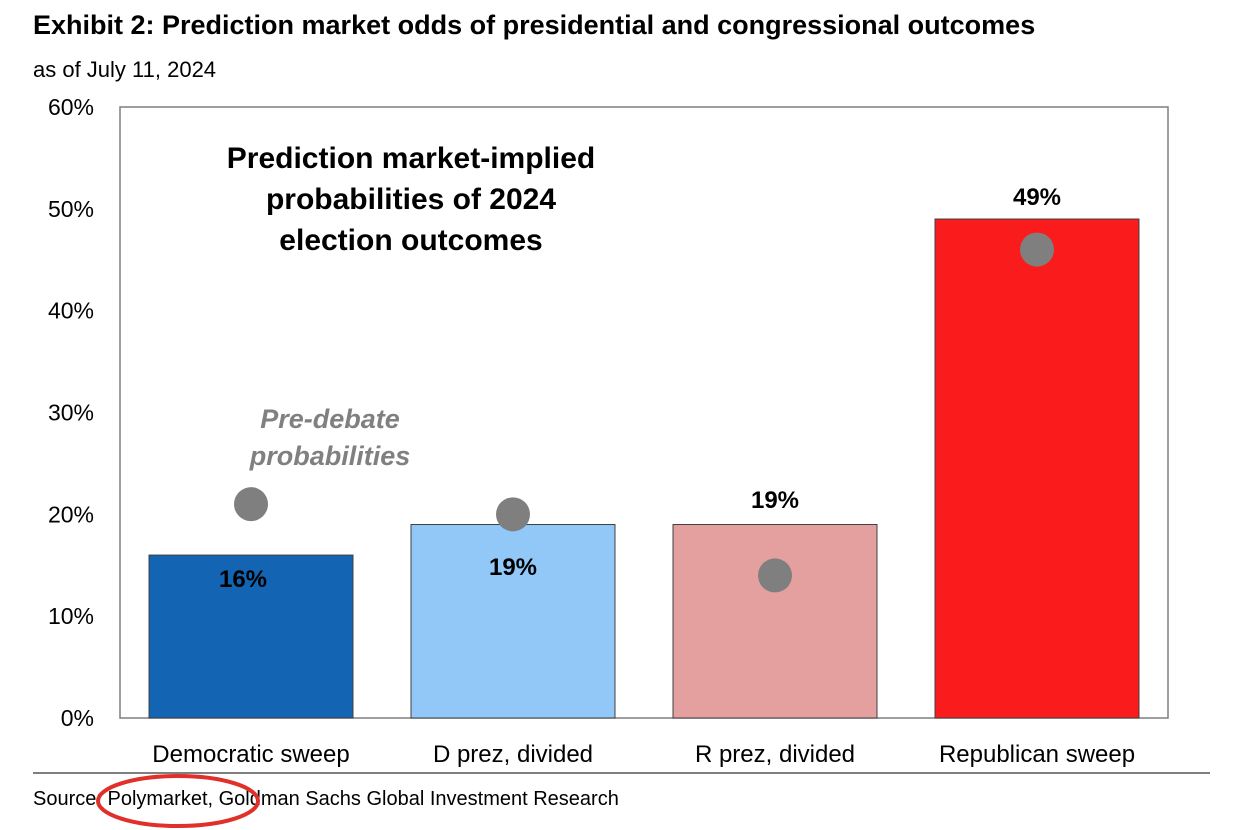  What do you see at coordinates (71, 107) in the screenshot?
I see `y-tick-label: 60%` at bounding box center [71, 107].